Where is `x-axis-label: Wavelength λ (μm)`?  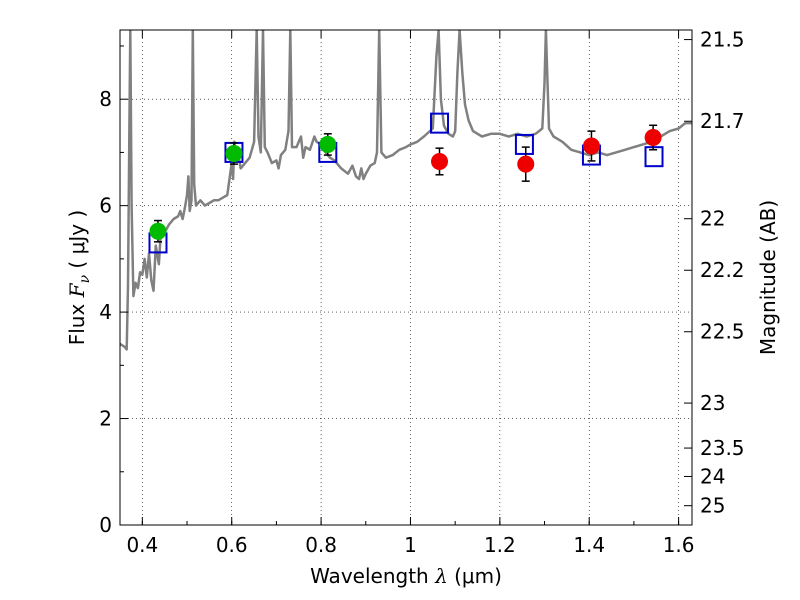
x-axis-label: Wavelength λ (μm) is located at coordinates (406, 576).